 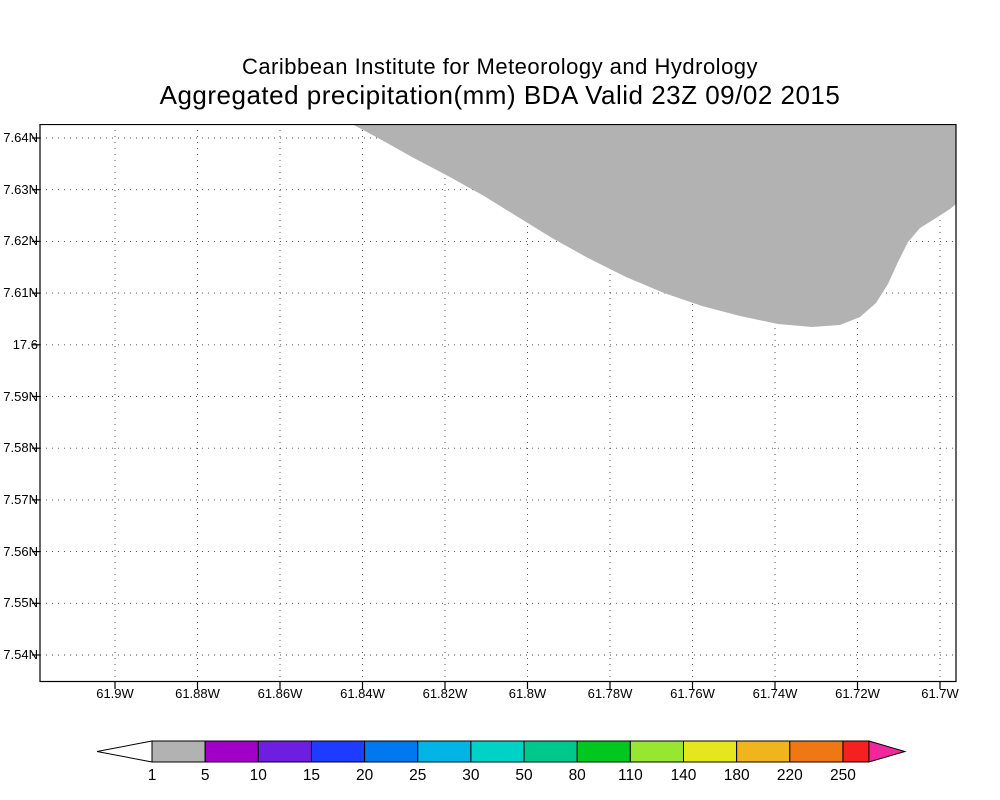 I want to click on y-axis-tick-label: 7.61N, so click(x=20, y=293).